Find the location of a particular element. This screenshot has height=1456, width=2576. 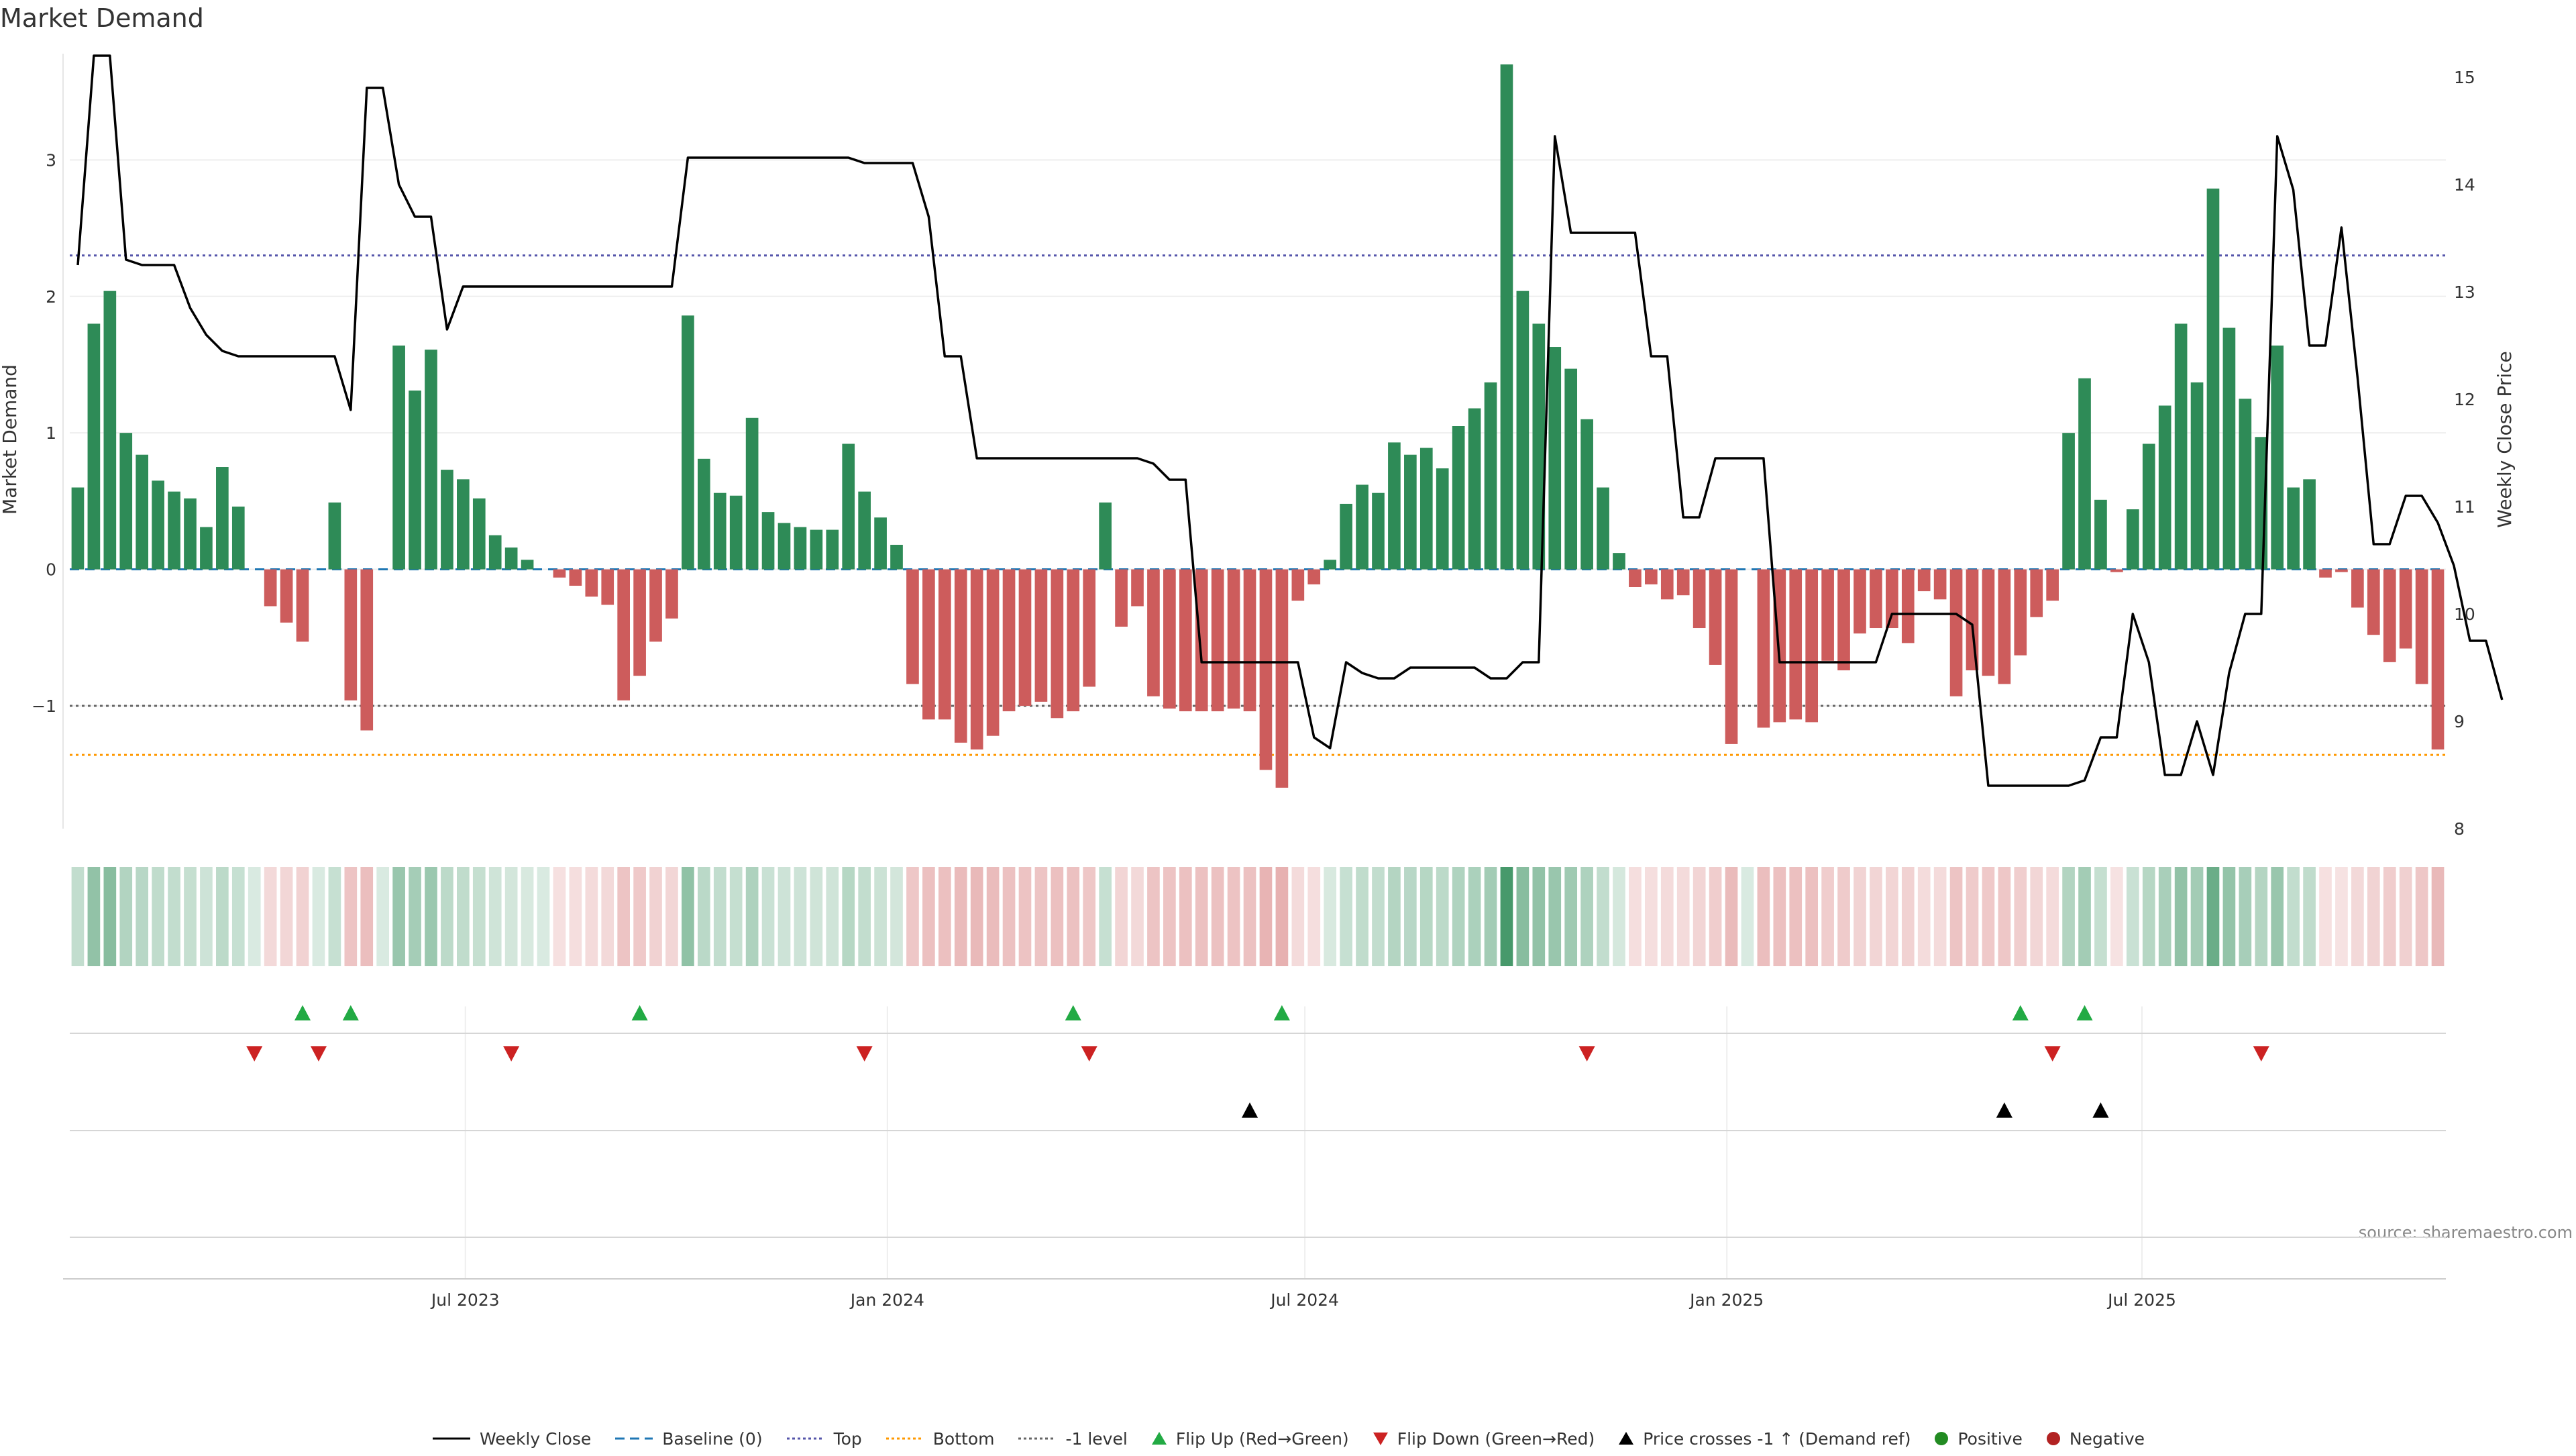

x-tick-label: Jul 2023 is located at coordinates (465, 1300).